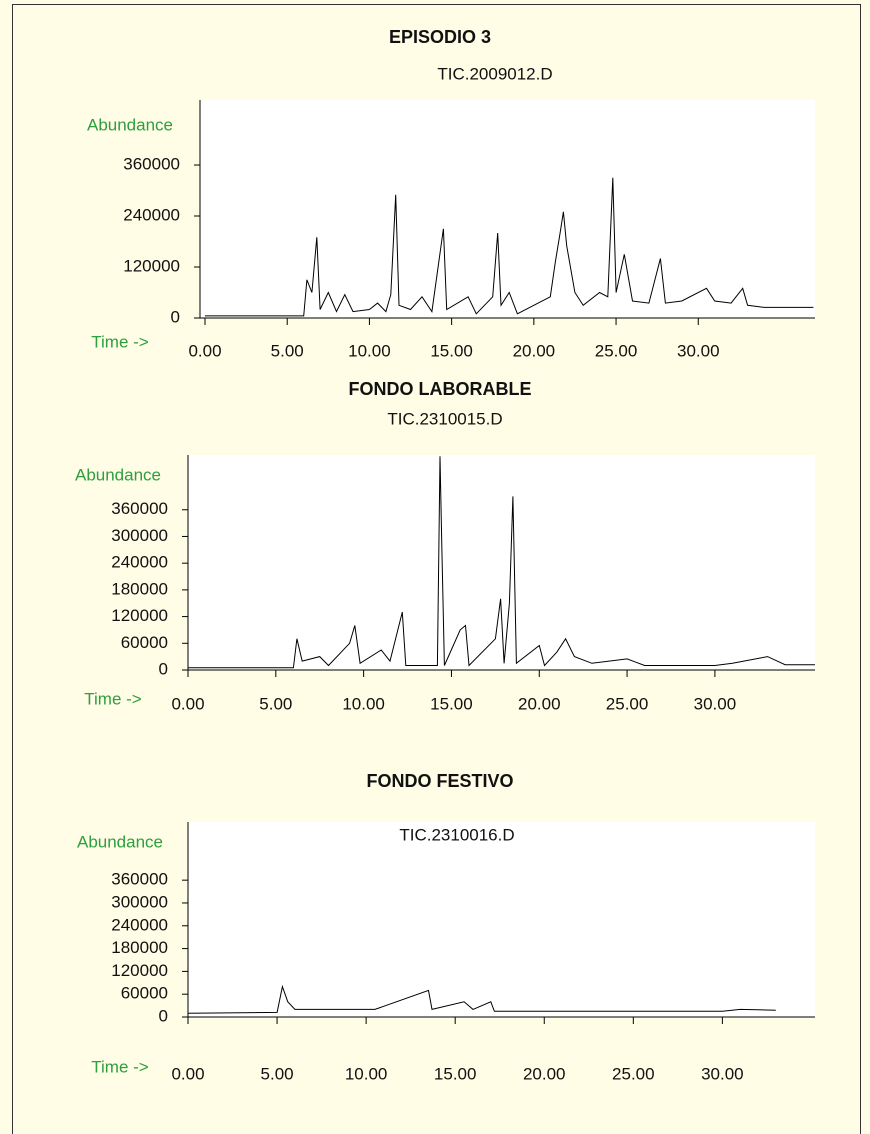  I want to click on chart-title: FONDO LABORABLE, so click(440, 389).